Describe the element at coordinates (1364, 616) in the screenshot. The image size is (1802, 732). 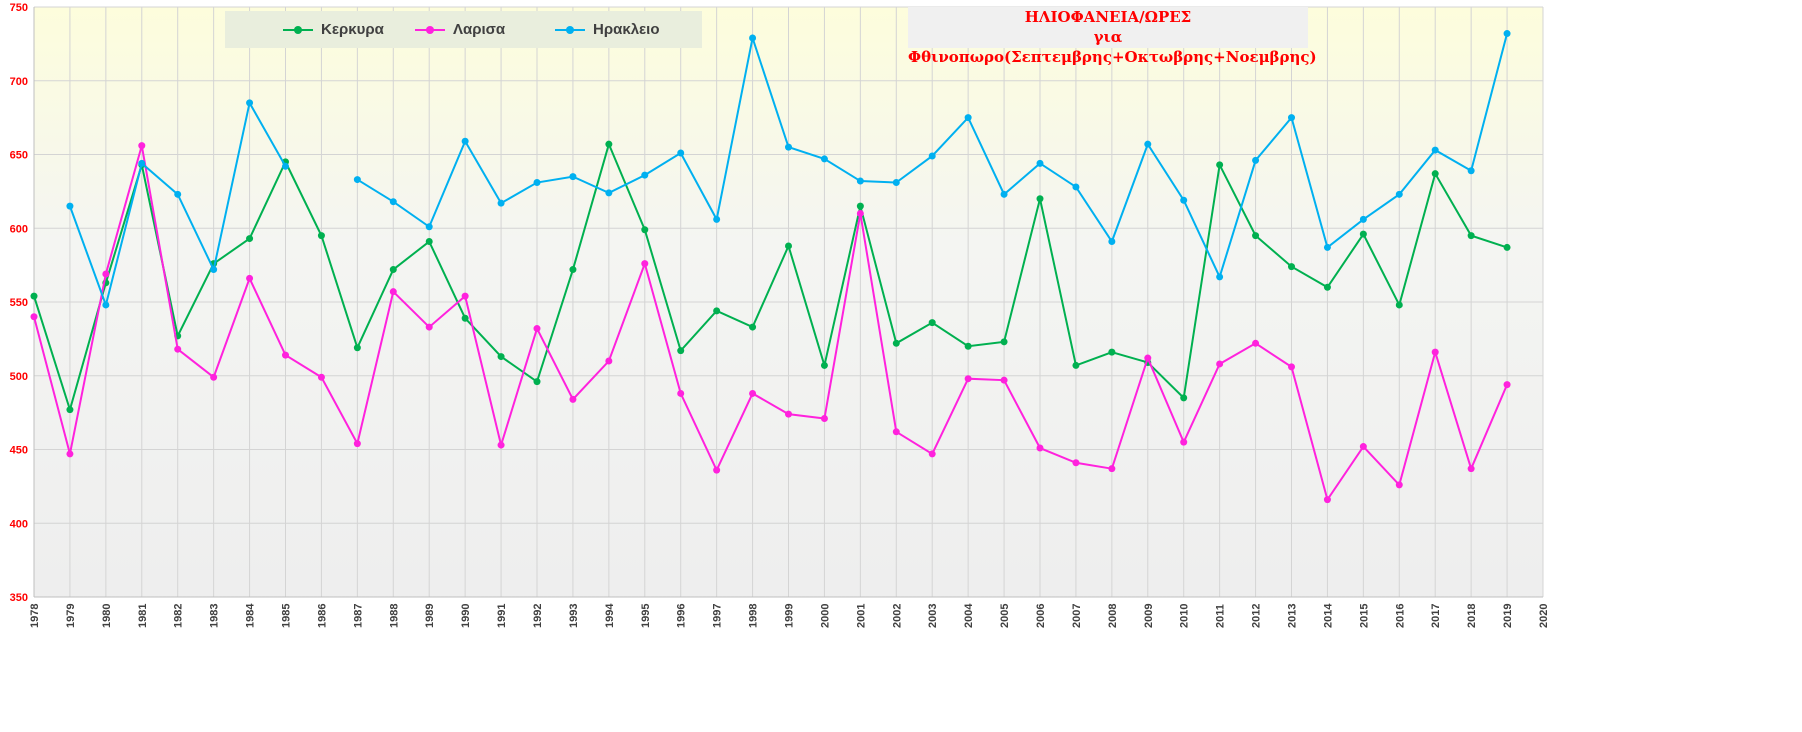
I see `x-tick-label: 2015` at that location.